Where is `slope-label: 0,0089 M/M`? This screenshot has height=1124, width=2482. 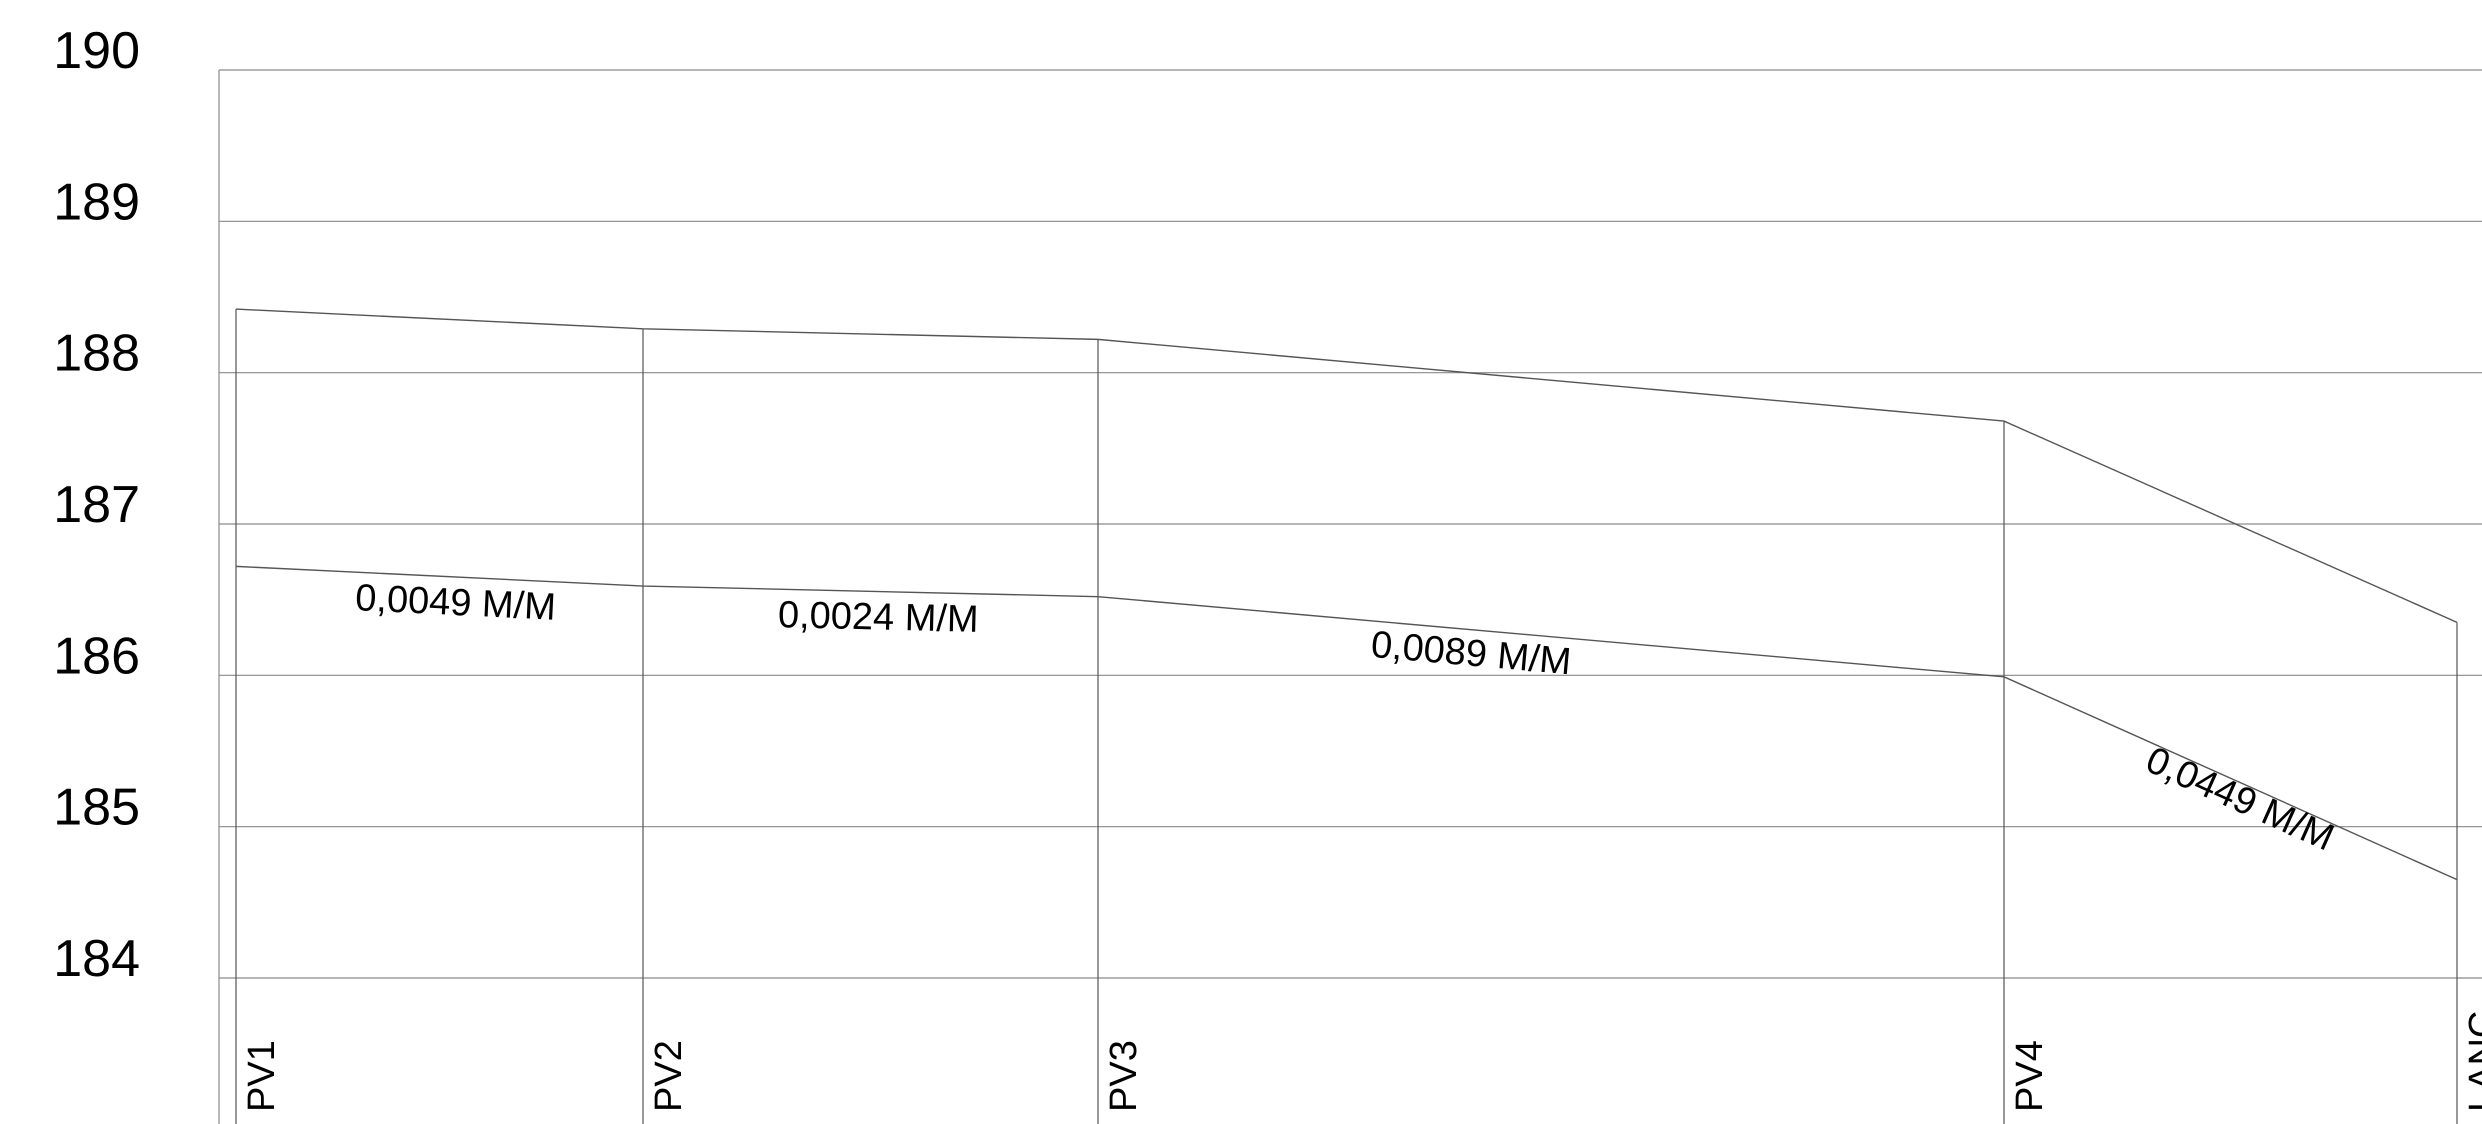
slope-label: 0,0089 M/M is located at coordinates (1471, 654).